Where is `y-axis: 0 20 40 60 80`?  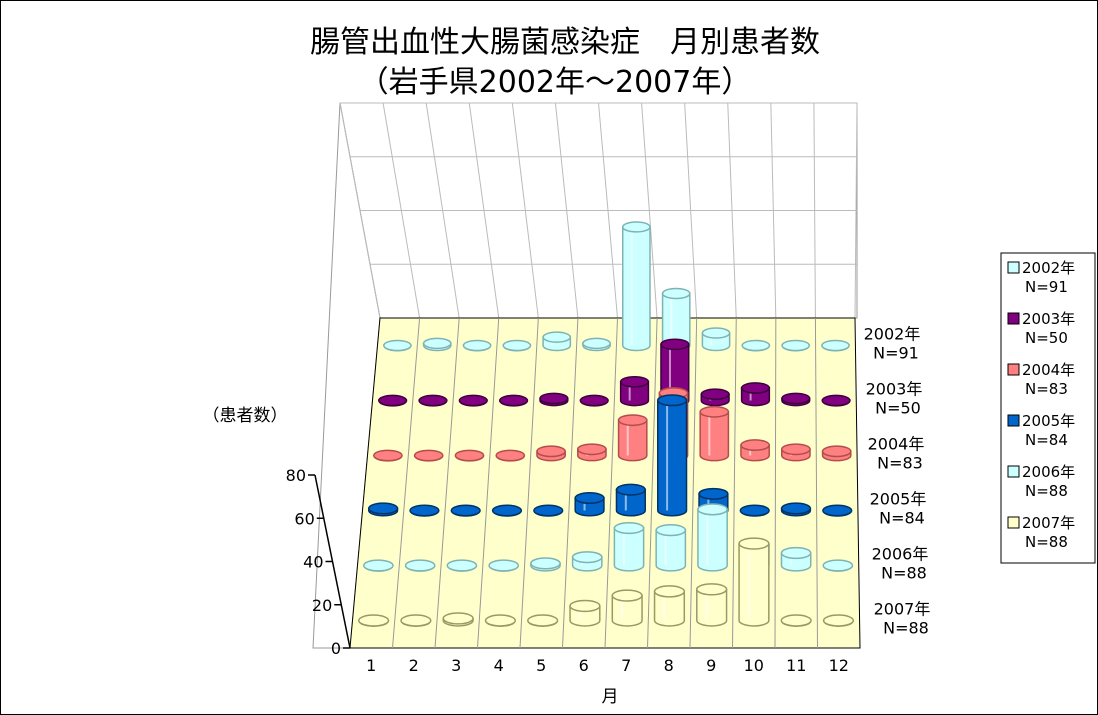
y-axis: 0 20 40 60 80 is located at coordinates (318, 562).